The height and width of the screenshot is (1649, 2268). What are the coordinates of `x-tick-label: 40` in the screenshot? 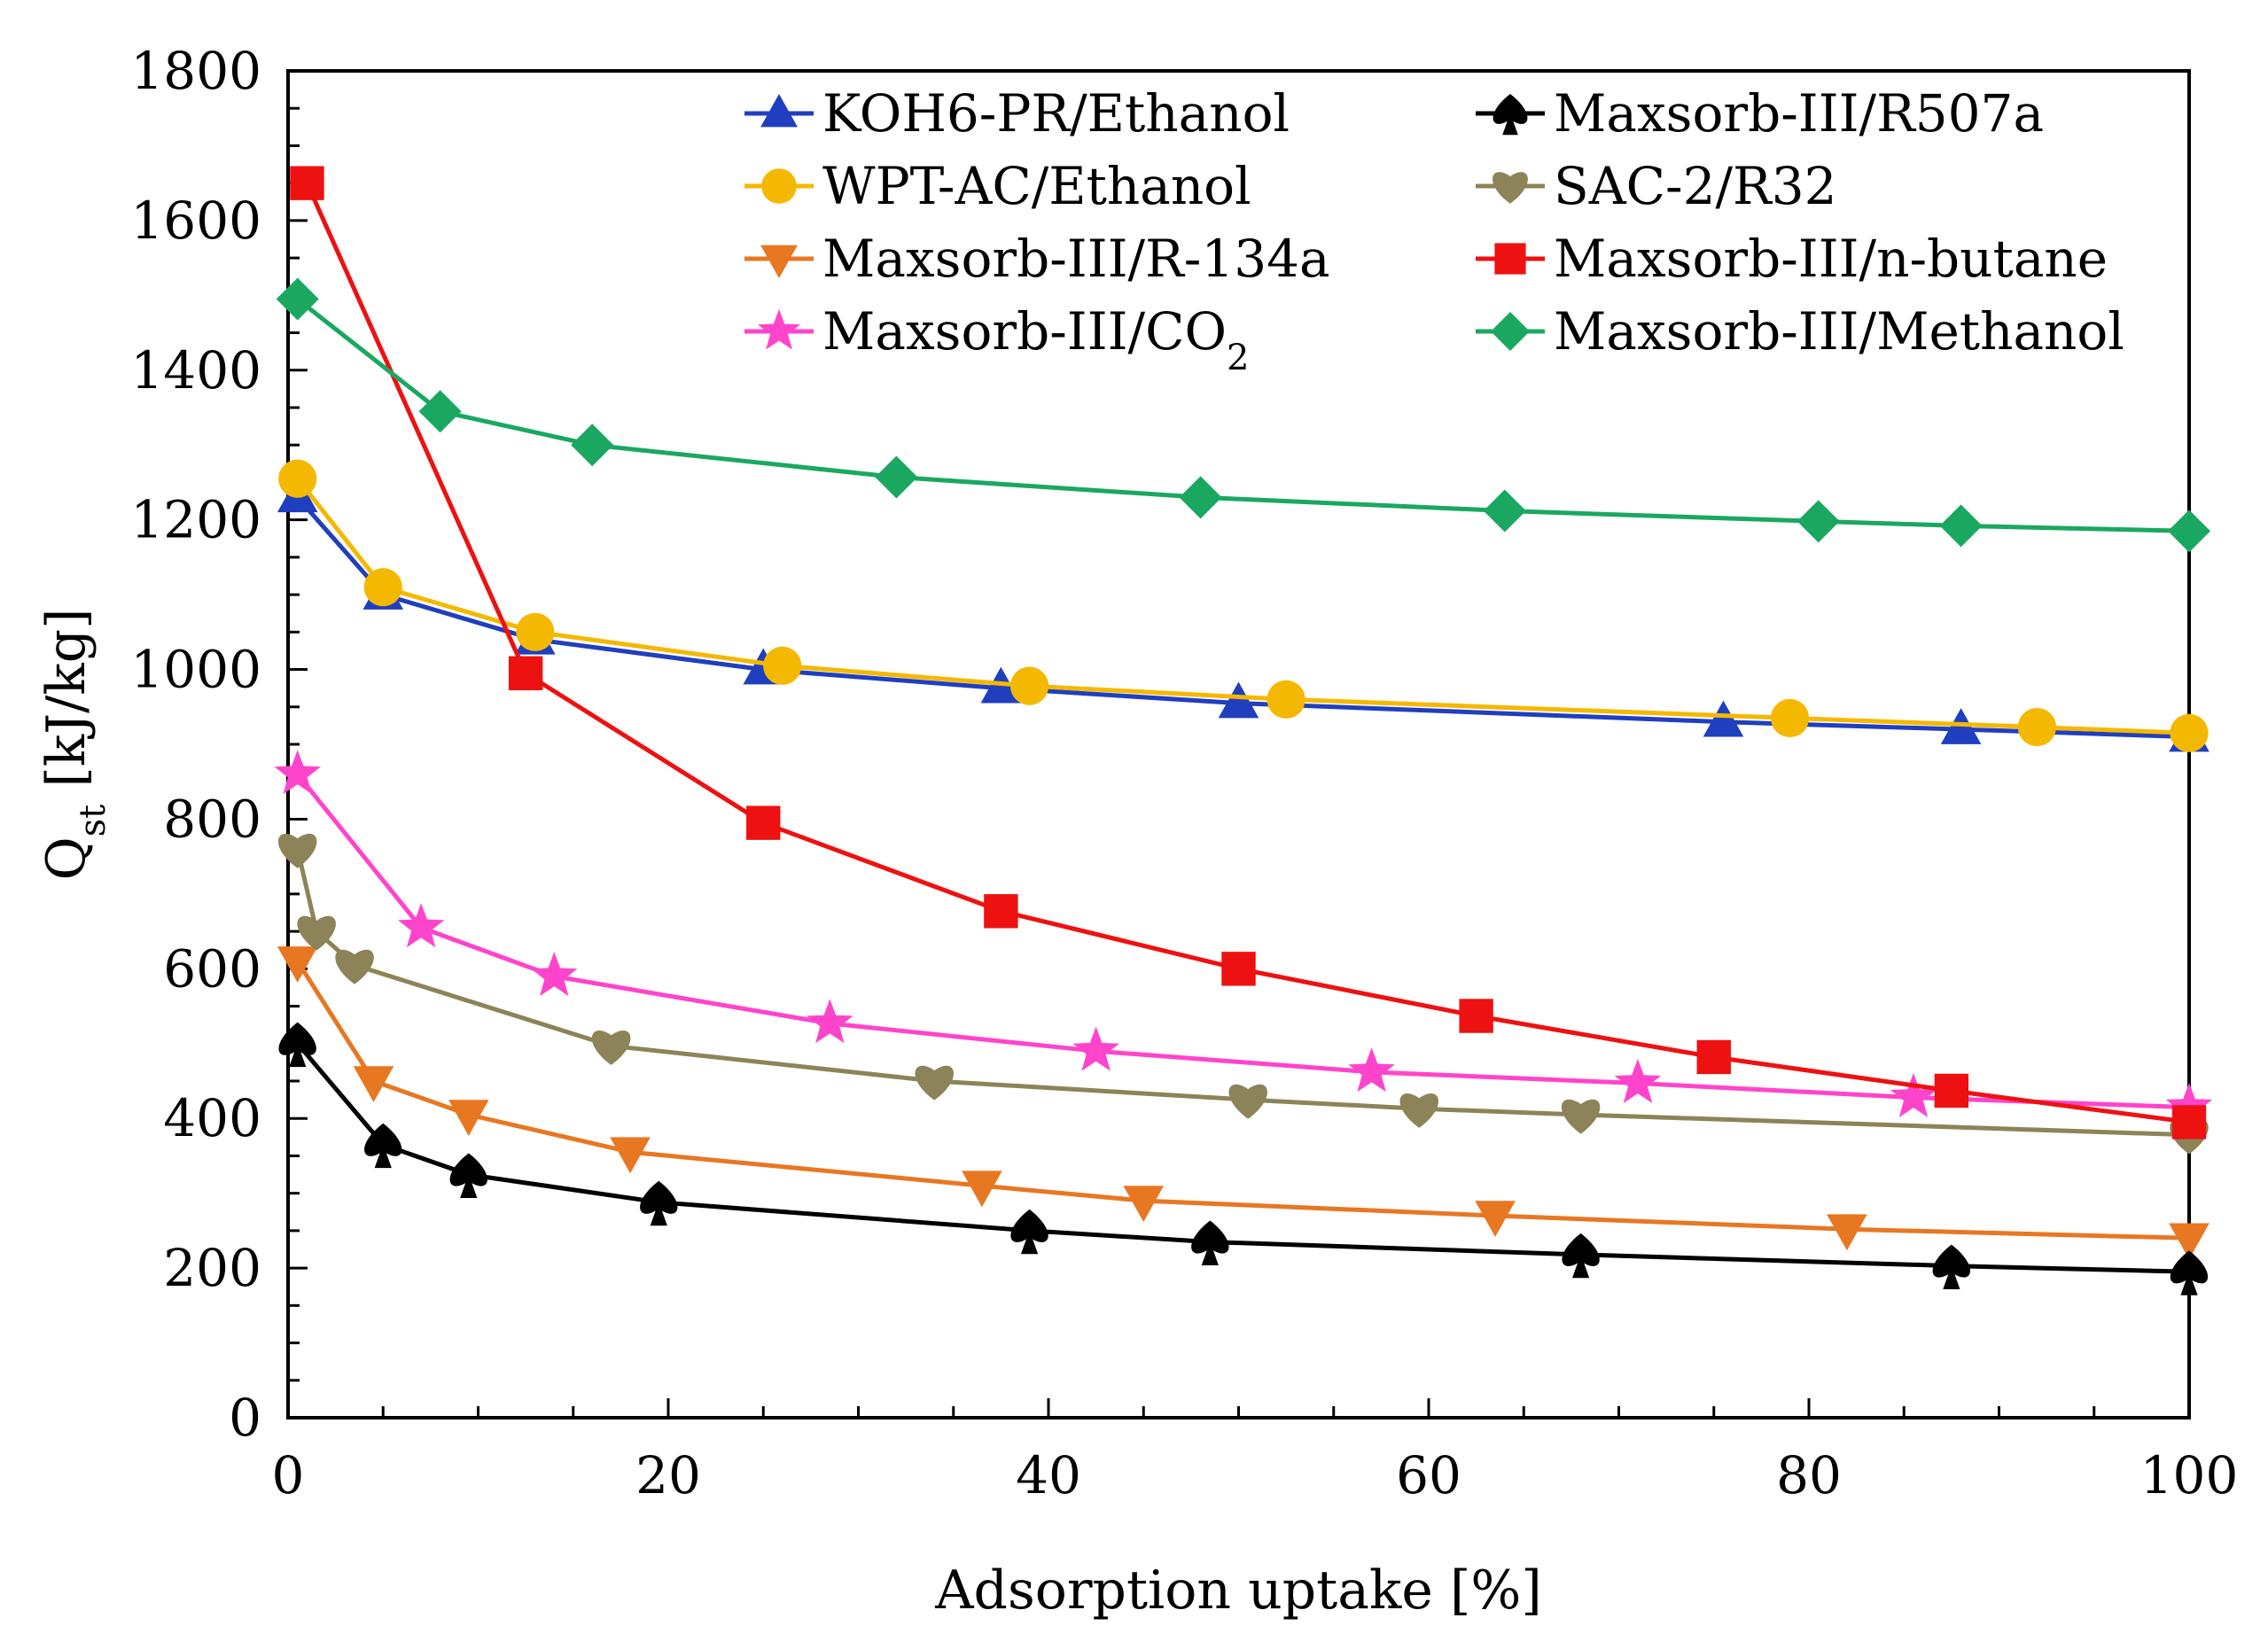 It's located at (1048, 1475).